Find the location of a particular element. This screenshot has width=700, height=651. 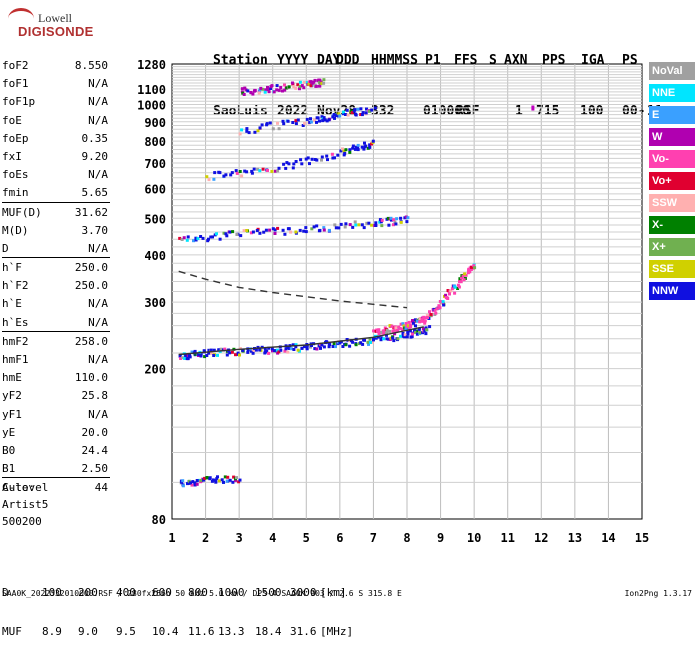

param-value: 20.0 is located at coordinates (95, 432).